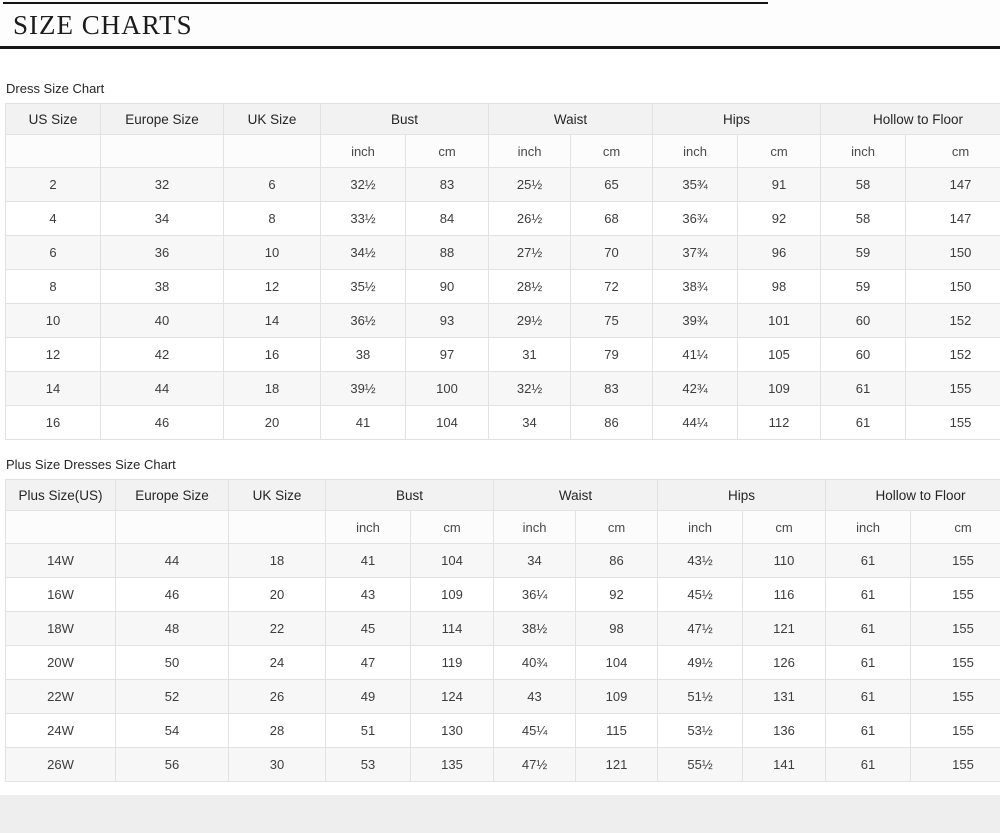  I want to click on column-header-hips: Hips, so click(742, 495).